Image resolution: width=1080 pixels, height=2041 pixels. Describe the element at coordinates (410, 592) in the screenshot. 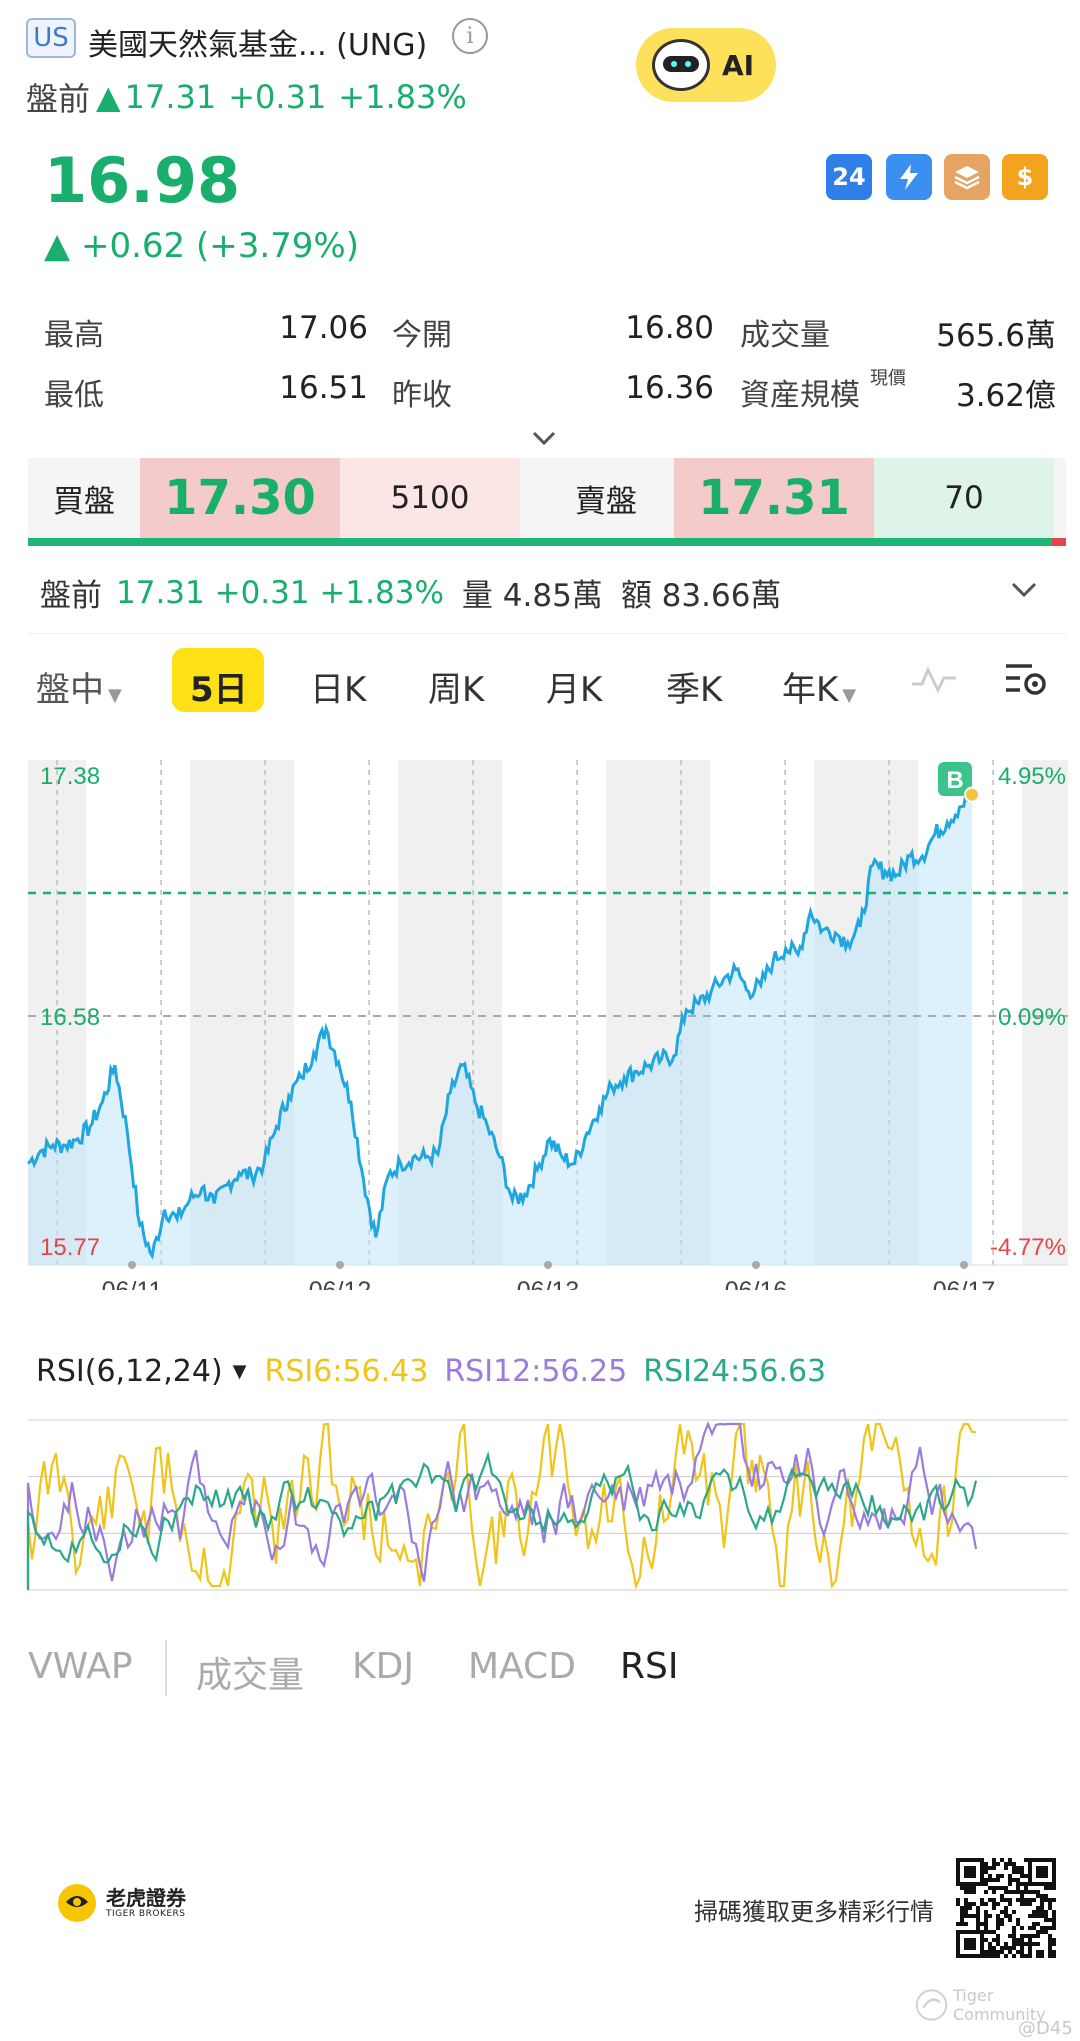

I see `premarket-row: 盤前 17.31 +0.31 +1.83% 量 4.85萬 額 83.66萬` at that location.